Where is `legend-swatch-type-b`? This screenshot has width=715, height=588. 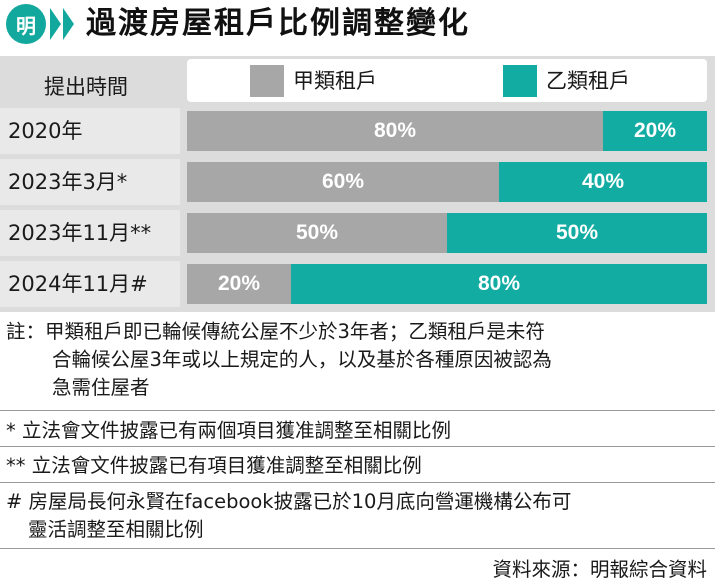 legend-swatch-type-b is located at coordinates (520, 81).